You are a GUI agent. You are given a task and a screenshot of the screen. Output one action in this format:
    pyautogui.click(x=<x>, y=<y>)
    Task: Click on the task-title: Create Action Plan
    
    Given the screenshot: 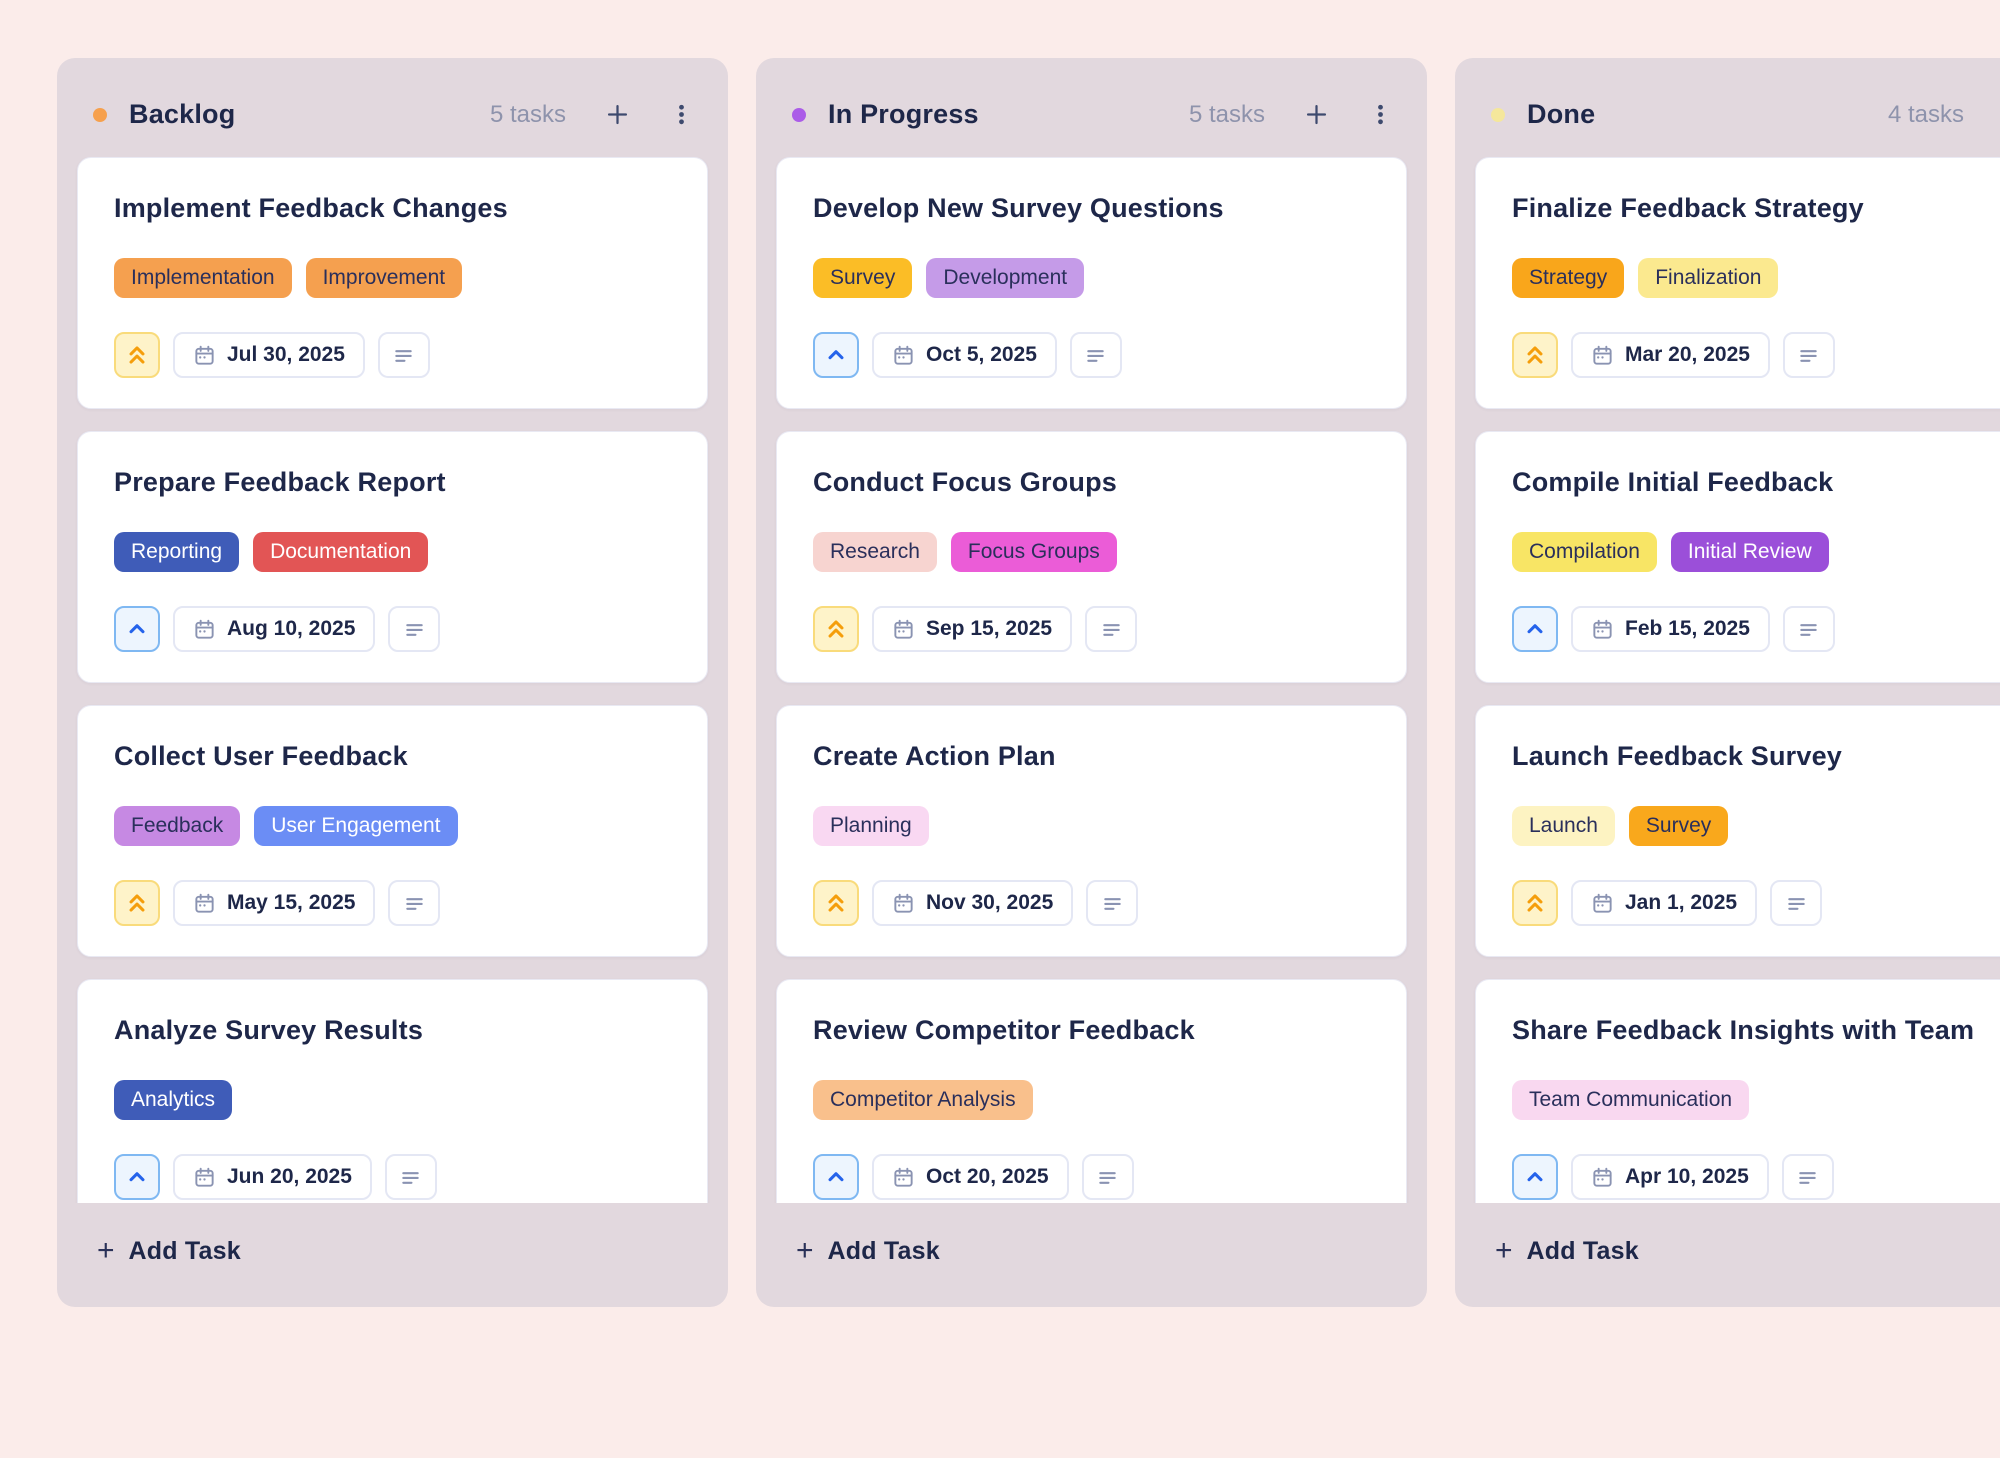 What is the action you would take?
    pyautogui.click(x=934, y=756)
    